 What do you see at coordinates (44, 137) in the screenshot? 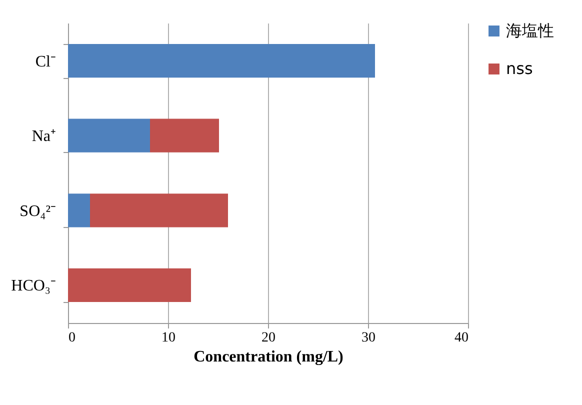
I see `y-tick-label: Na⁺` at bounding box center [44, 137].